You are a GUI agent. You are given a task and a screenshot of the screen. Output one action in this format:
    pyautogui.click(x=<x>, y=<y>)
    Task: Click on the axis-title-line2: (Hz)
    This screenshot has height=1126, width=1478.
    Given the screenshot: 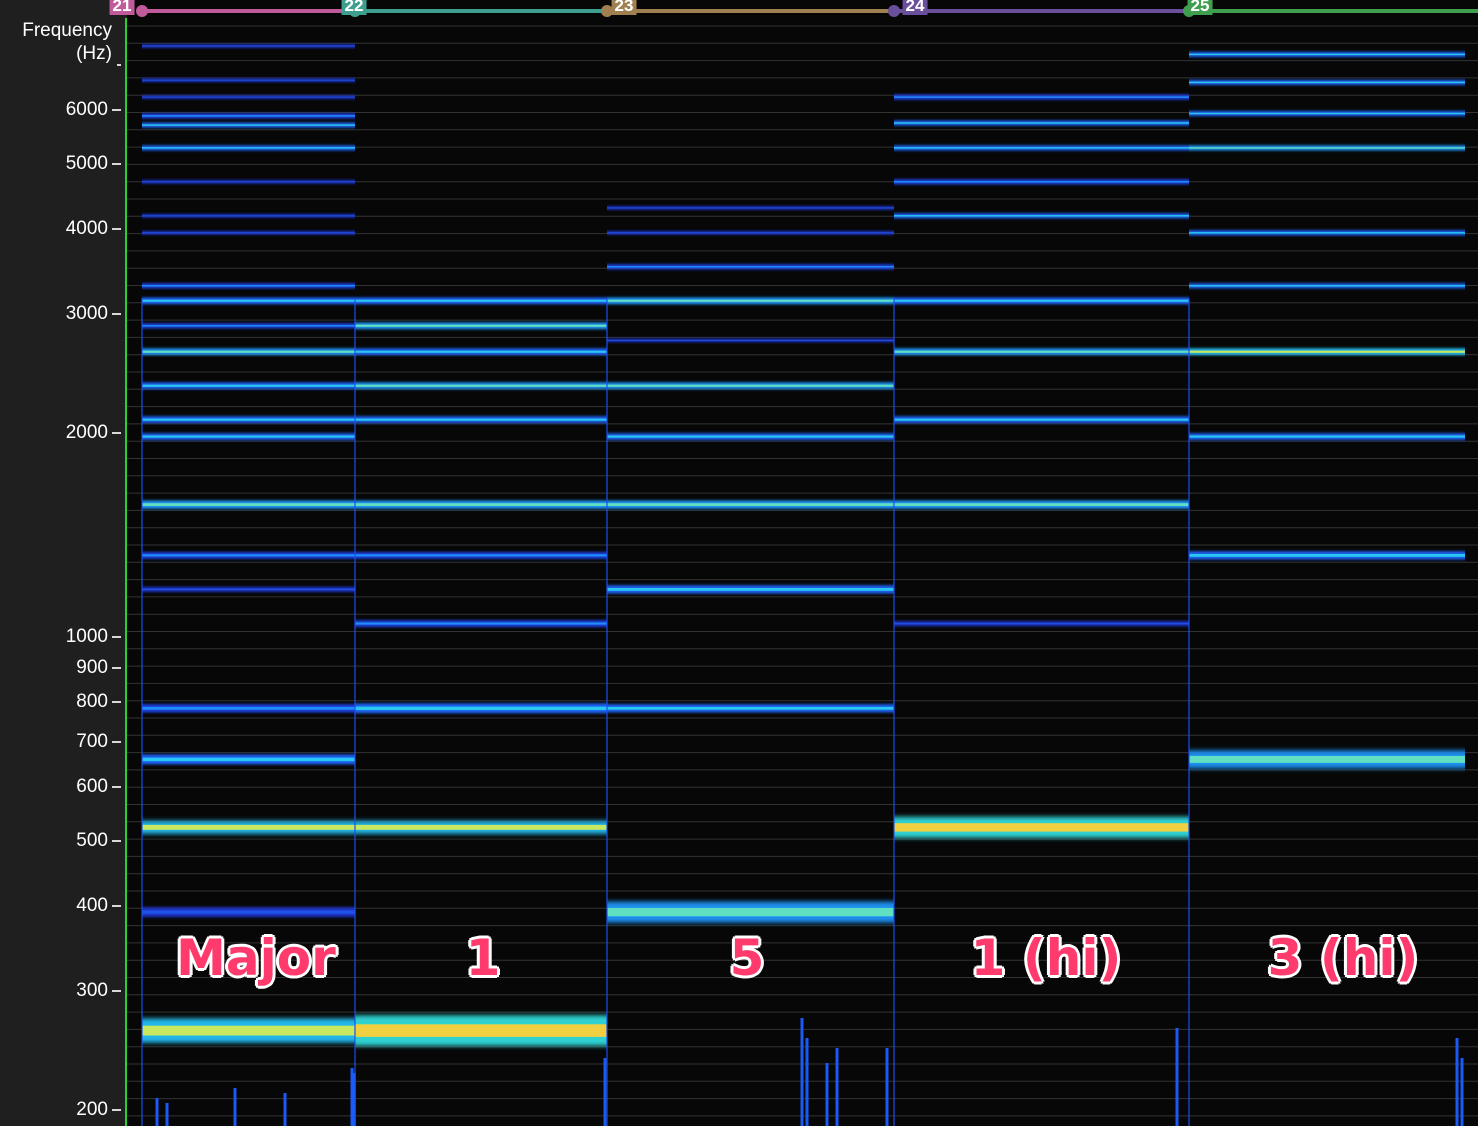 What is the action you would take?
    pyautogui.click(x=94, y=53)
    